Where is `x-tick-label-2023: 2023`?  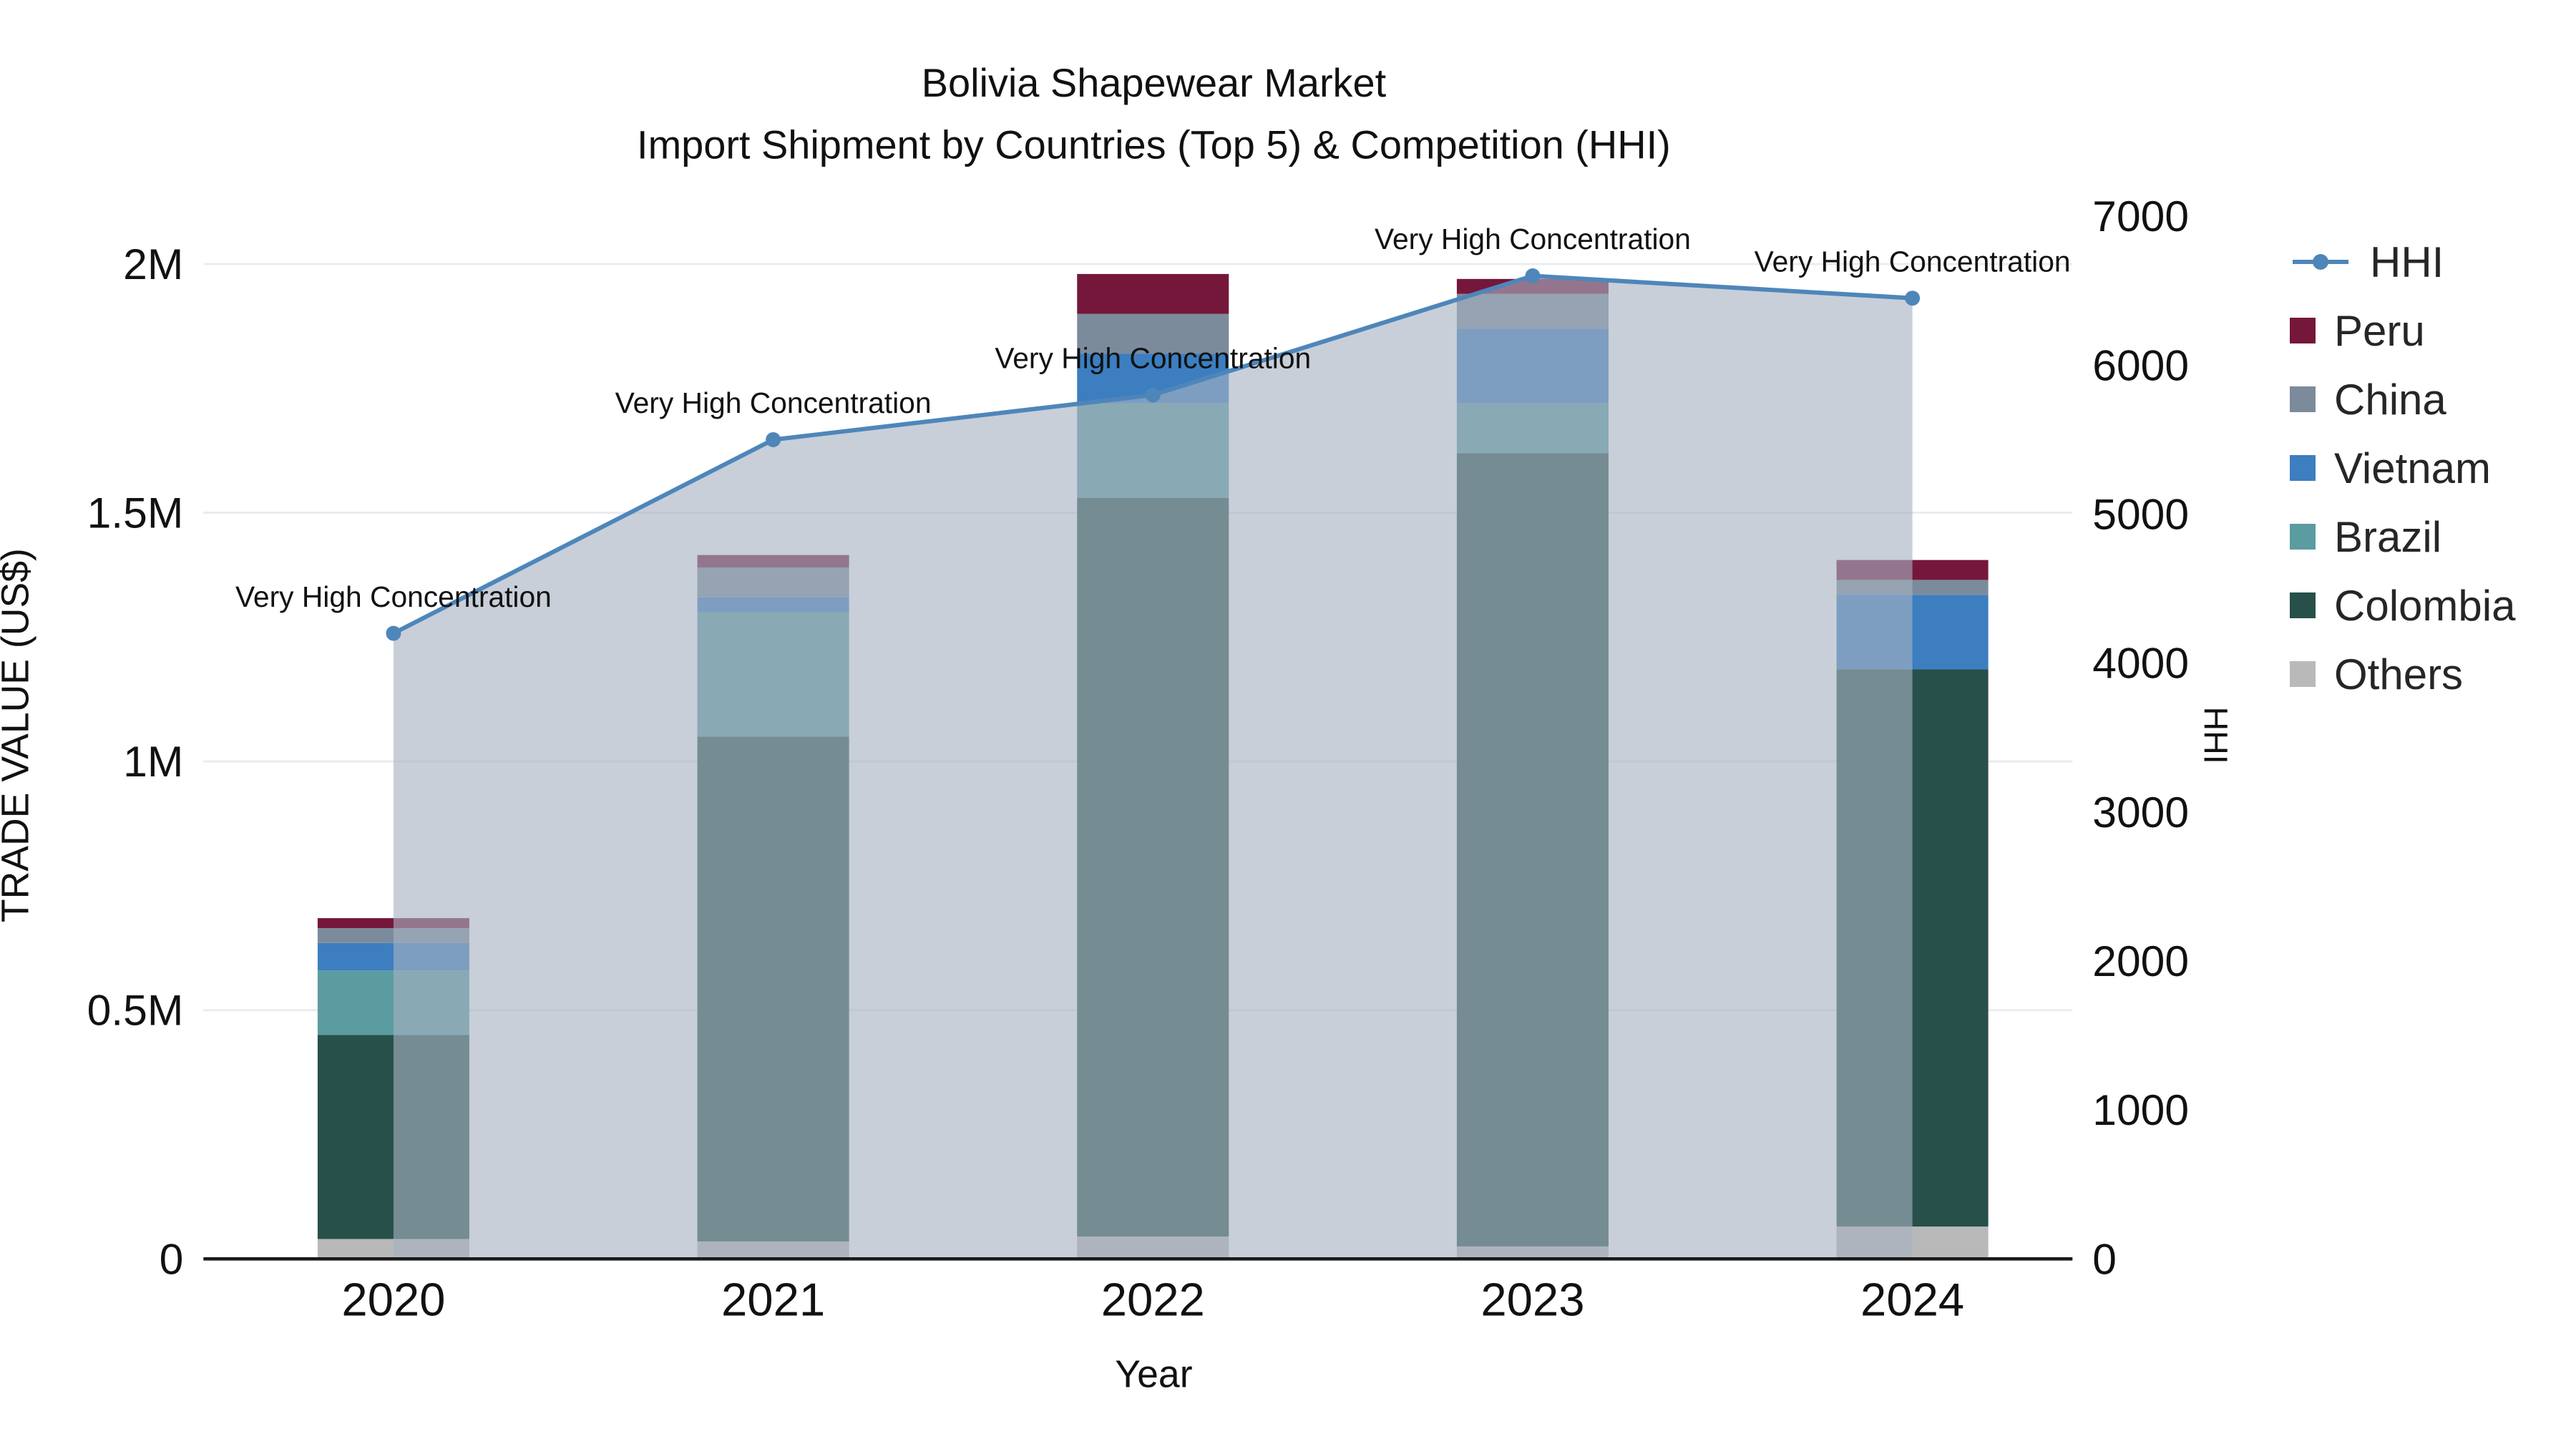 x-tick-label-2023: 2023 is located at coordinates (1532, 1300).